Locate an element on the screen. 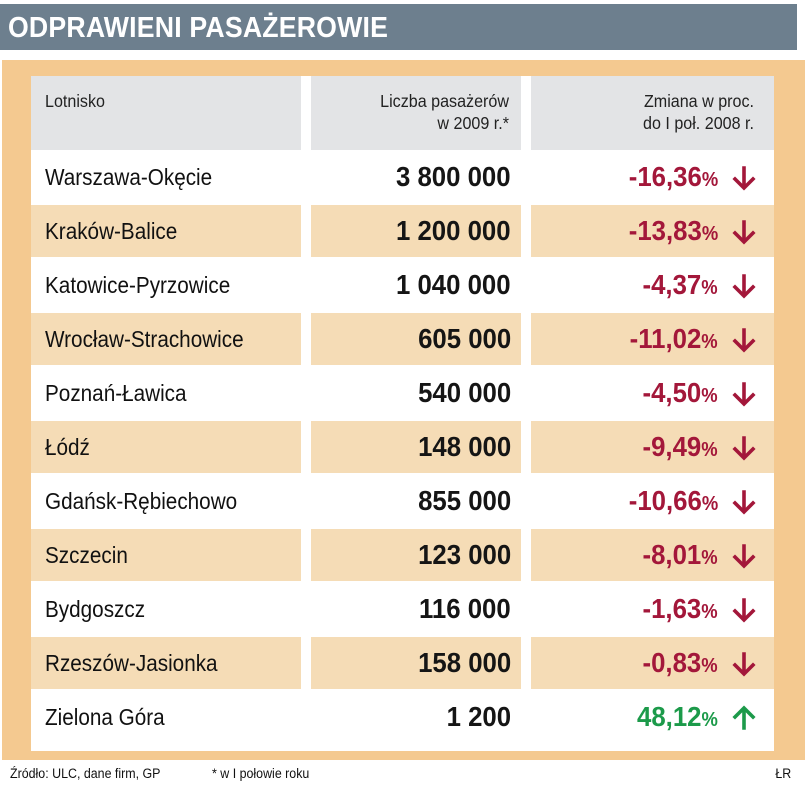 Image resolution: width=805 pixels, height=792 pixels. table-row: Katowice-Pyrzowice 1 040 000 -4,37% is located at coordinates (402, 285).